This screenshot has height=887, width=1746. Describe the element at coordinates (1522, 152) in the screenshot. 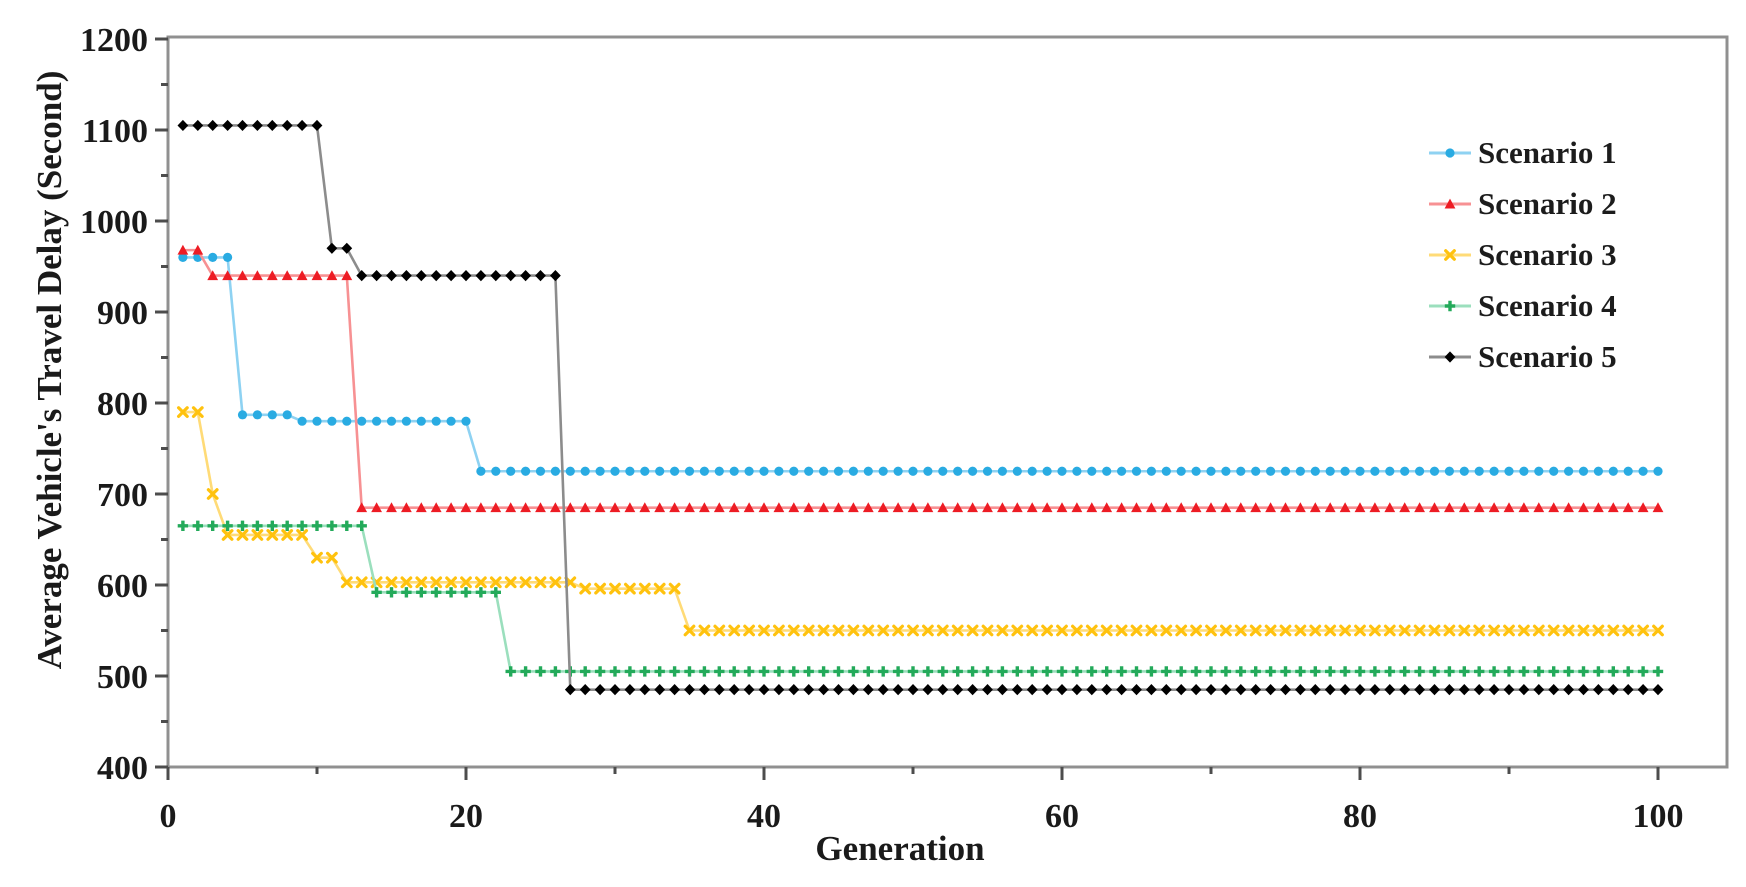

I see `legend-item-scenario-1: Scenario 1` at that location.